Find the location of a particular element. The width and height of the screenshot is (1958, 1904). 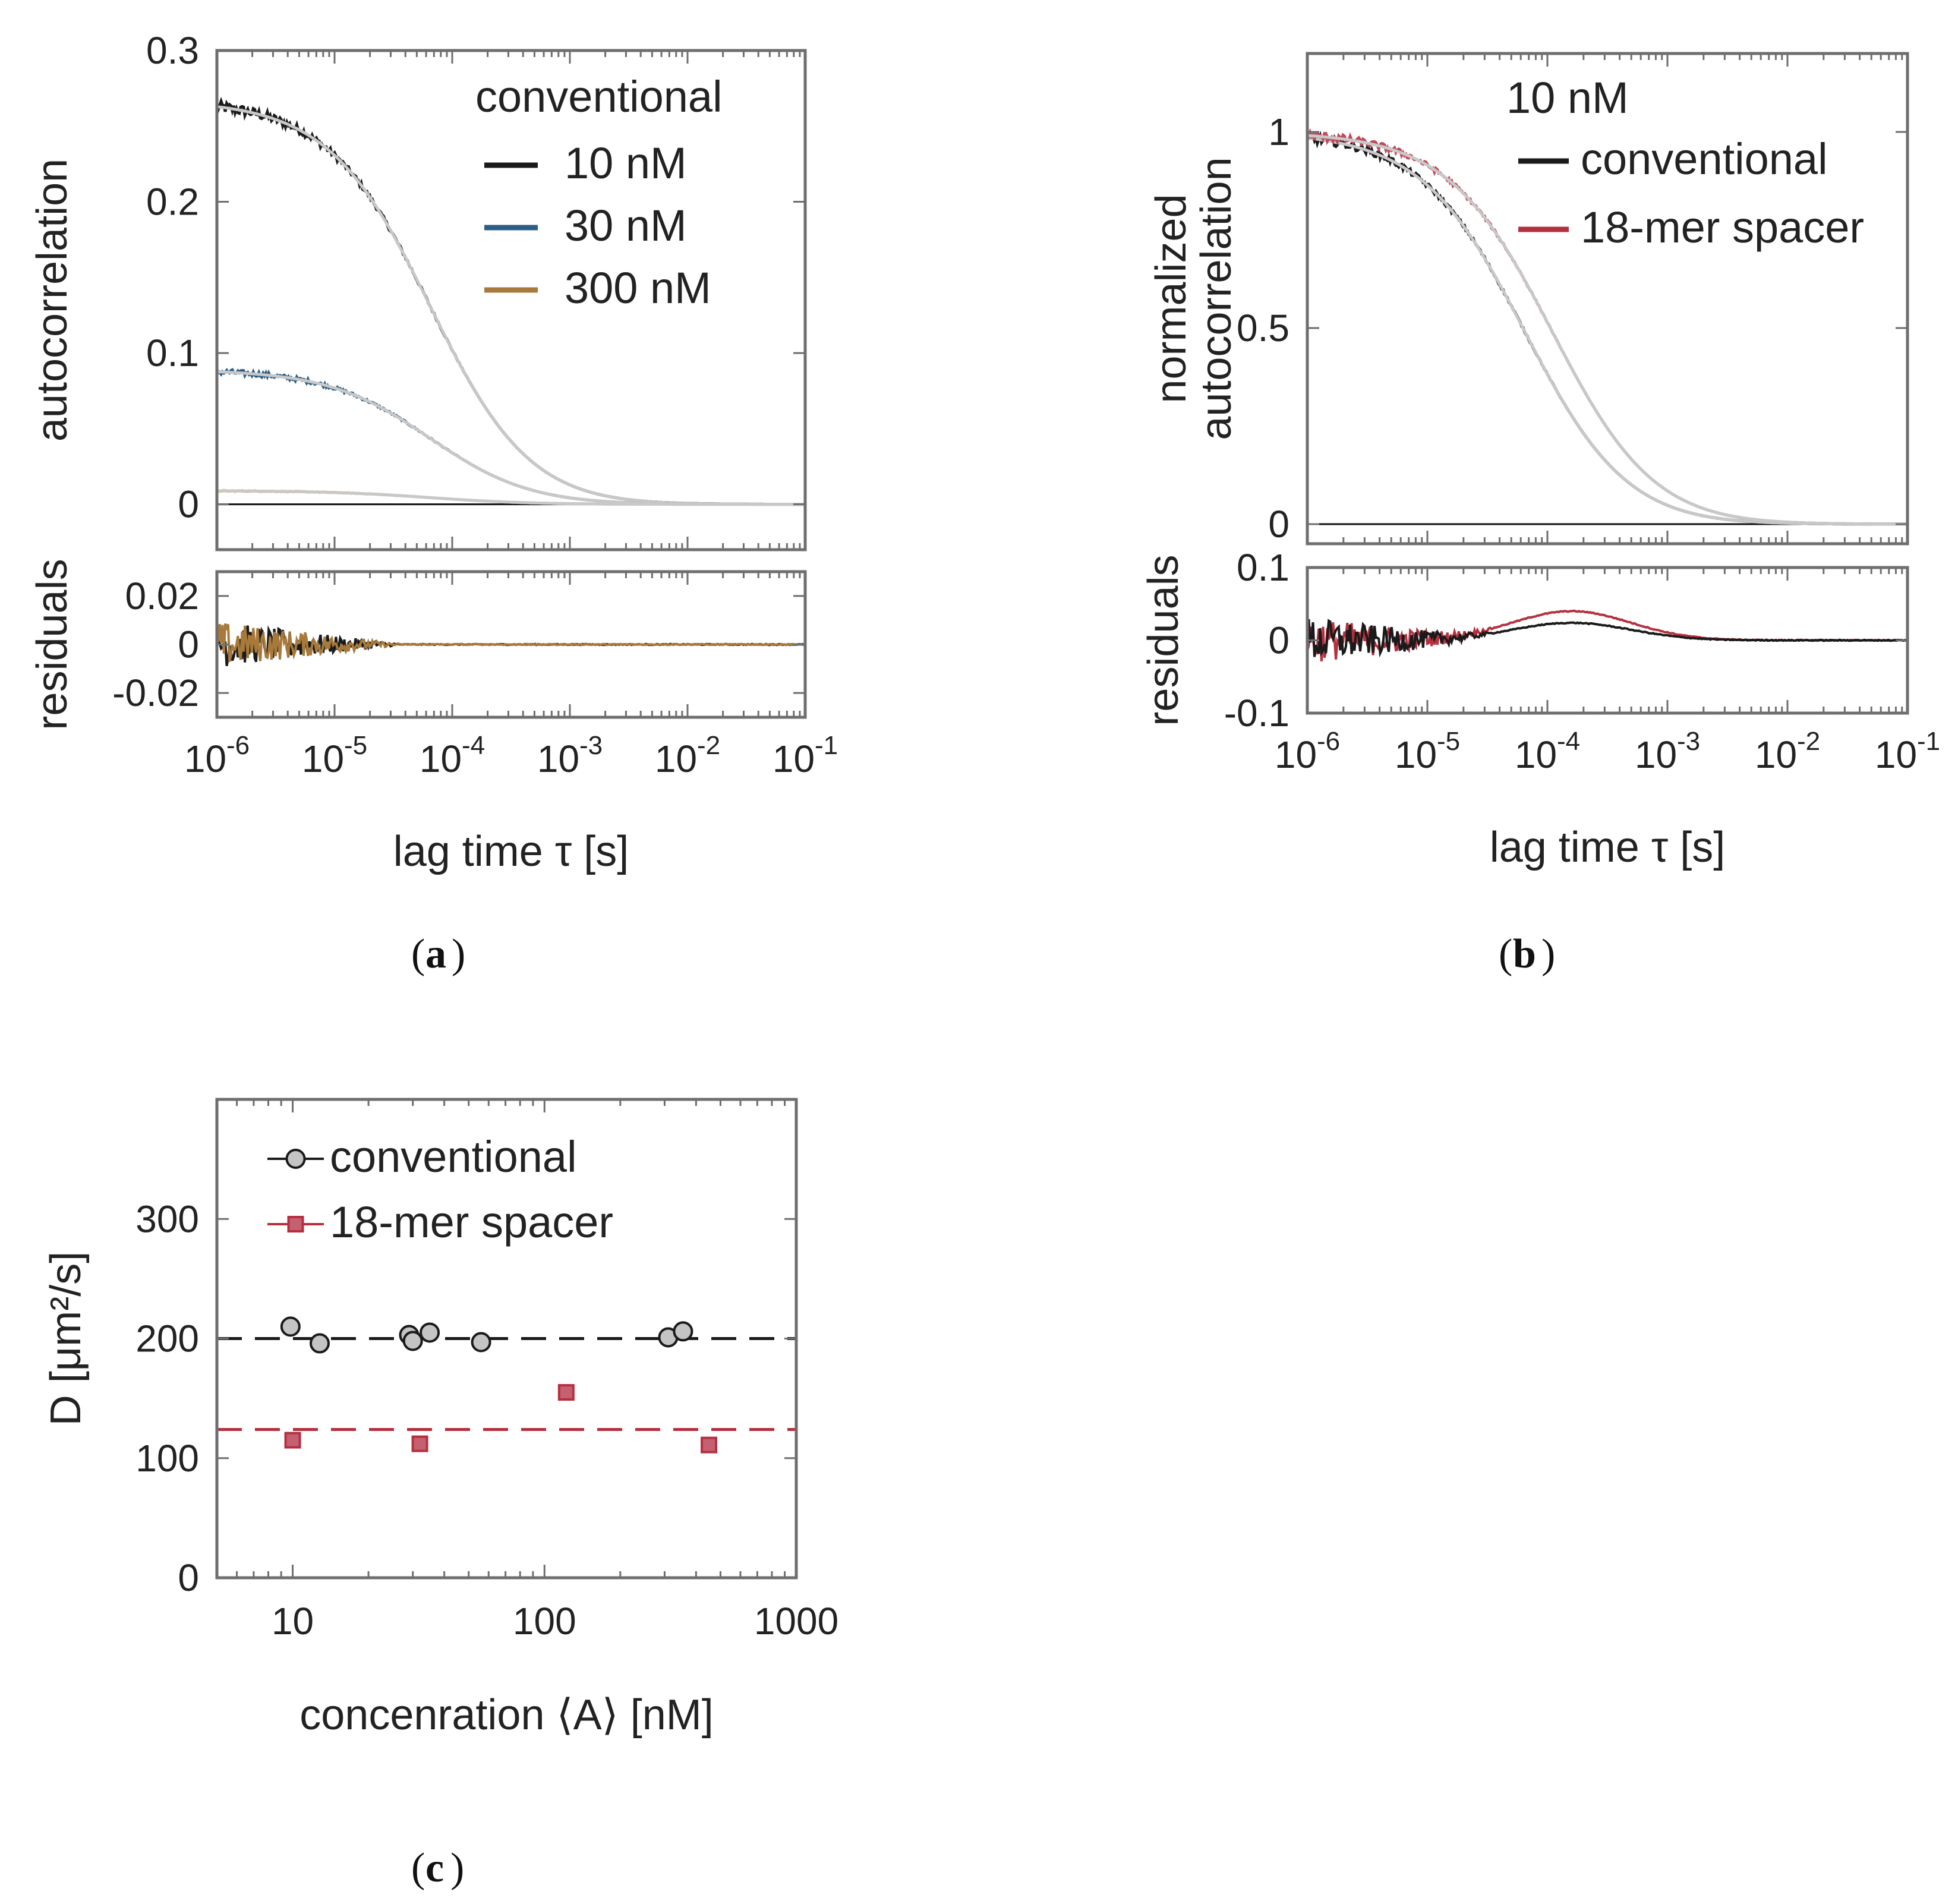

b-xtick-label: 10⁻¹ is located at coordinates (1907, 751).